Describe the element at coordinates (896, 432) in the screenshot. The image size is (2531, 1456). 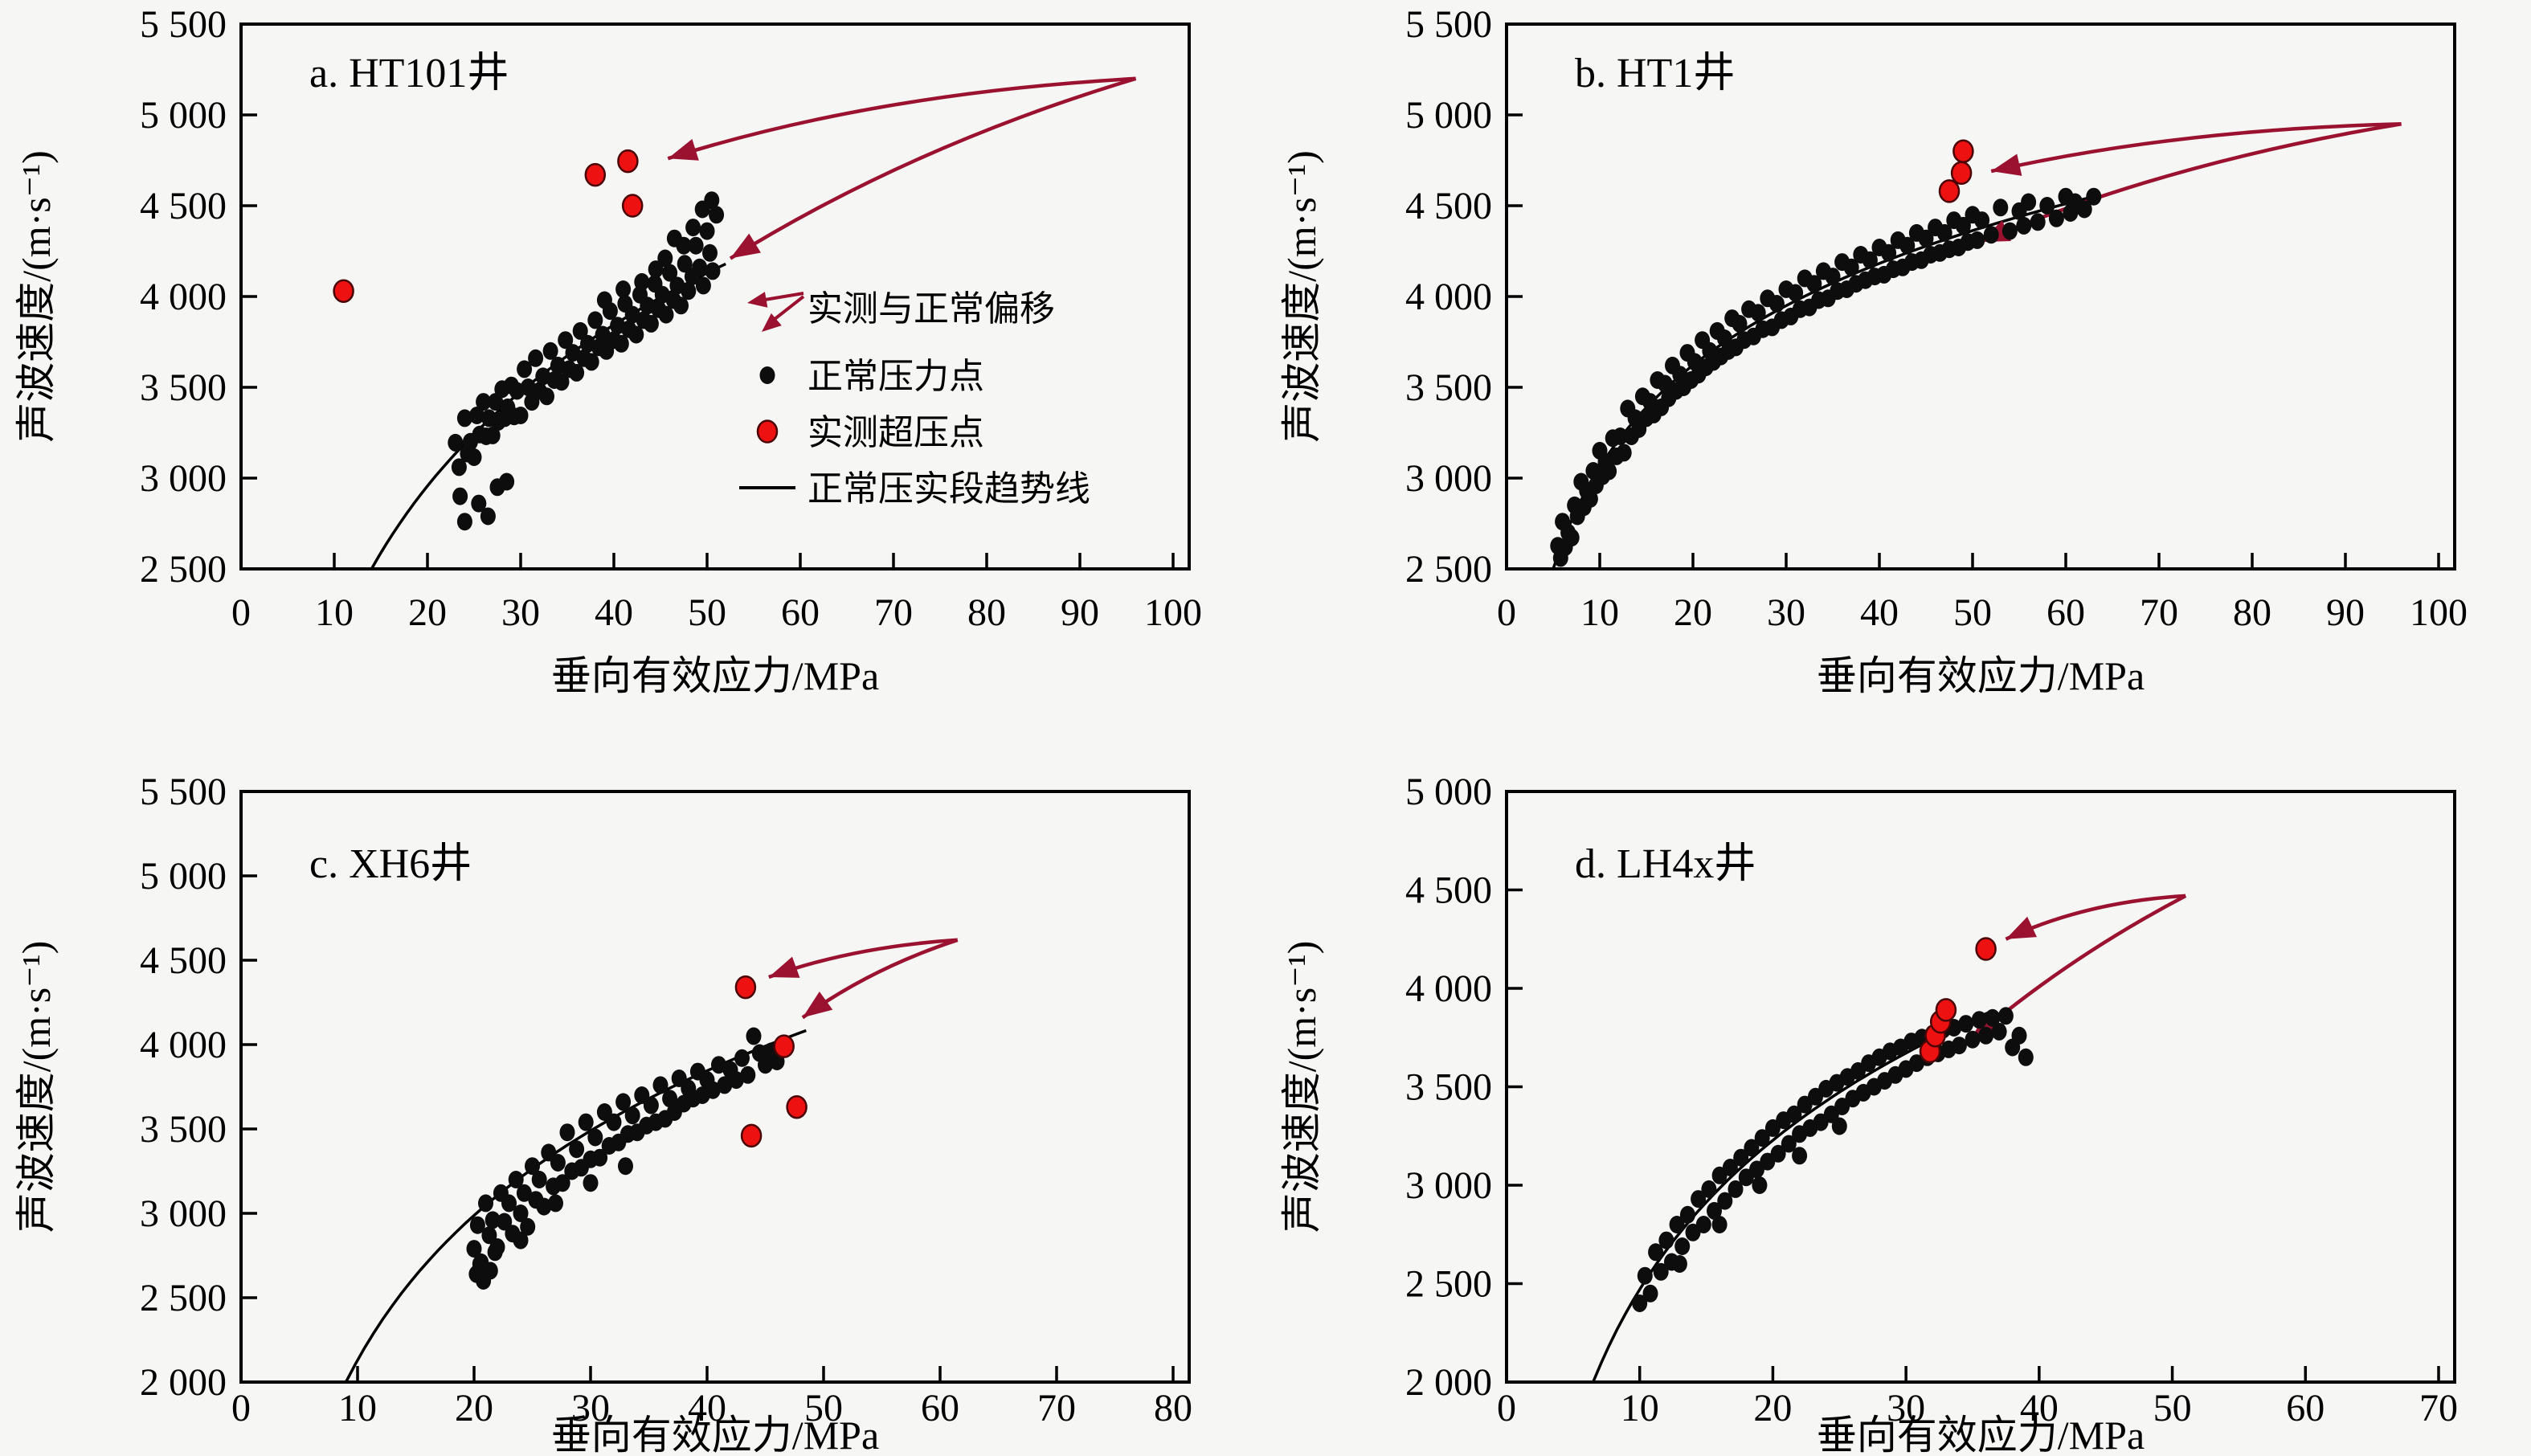
I see `legend-label: 实测超压点` at that location.